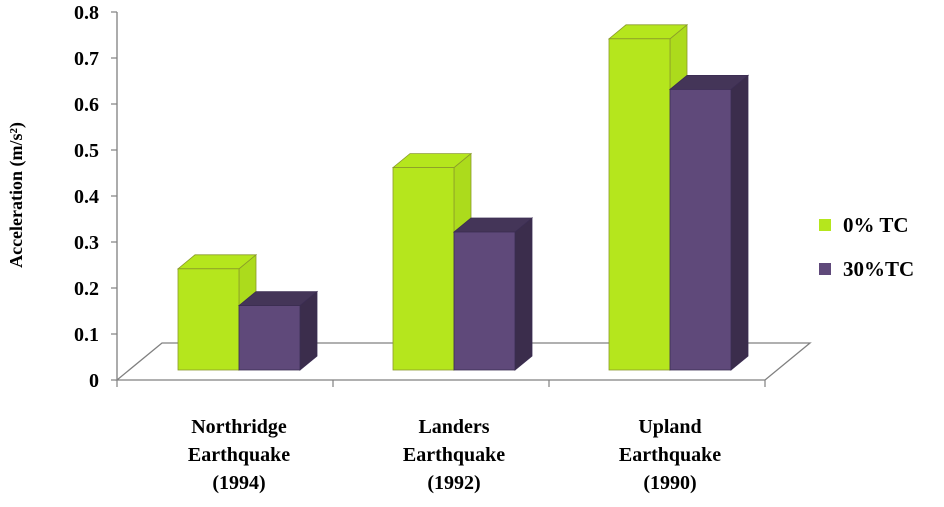 The image size is (944, 507). Describe the element at coordinates (94, 381) in the screenshot. I see `y-tick-label: 0` at that location.